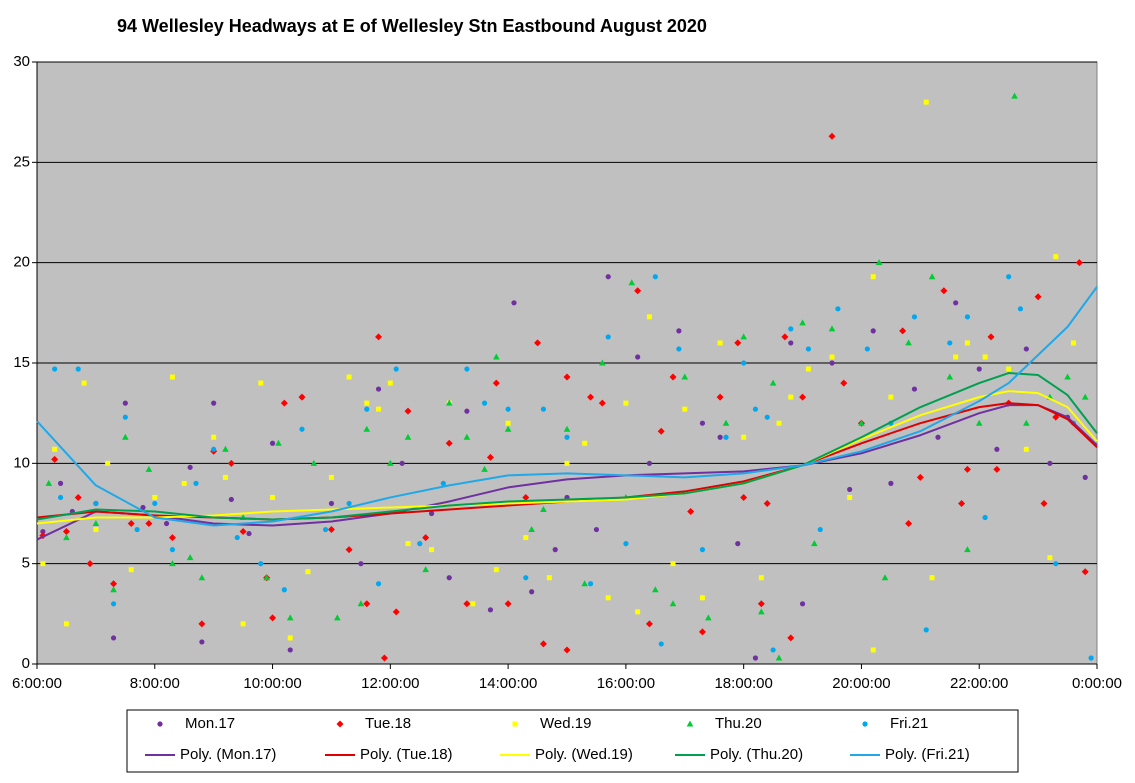 The image size is (1135, 783). Describe the element at coordinates (21, 262) in the screenshot. I see `y-tick-label: 20` at that location.